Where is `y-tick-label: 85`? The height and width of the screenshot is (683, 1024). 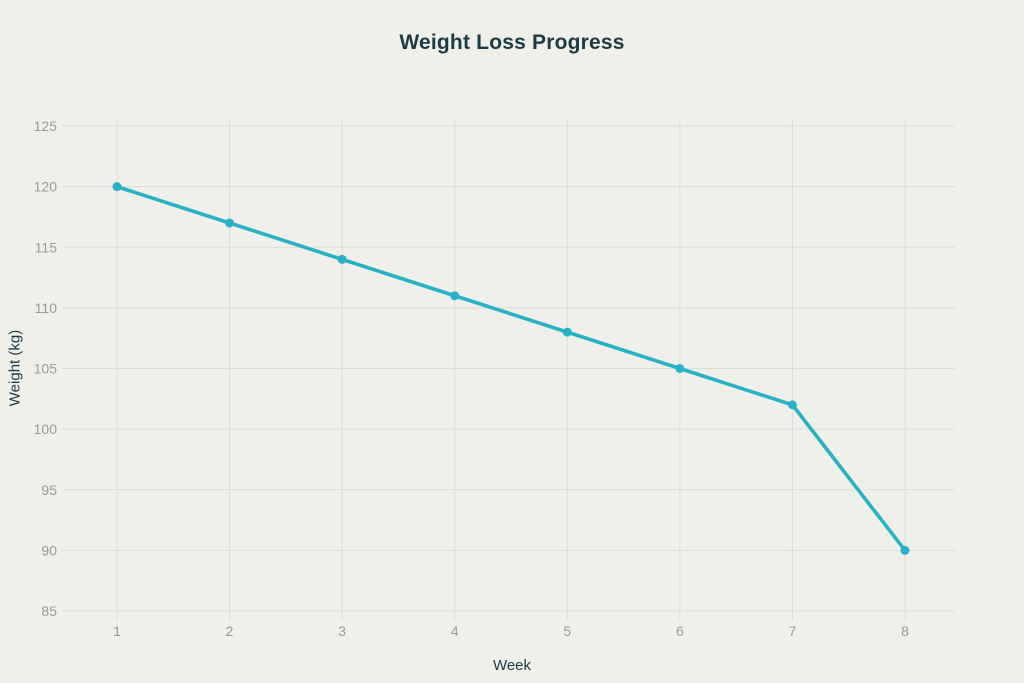 y-tick-label: 85 is located at coordinates (49, 611).